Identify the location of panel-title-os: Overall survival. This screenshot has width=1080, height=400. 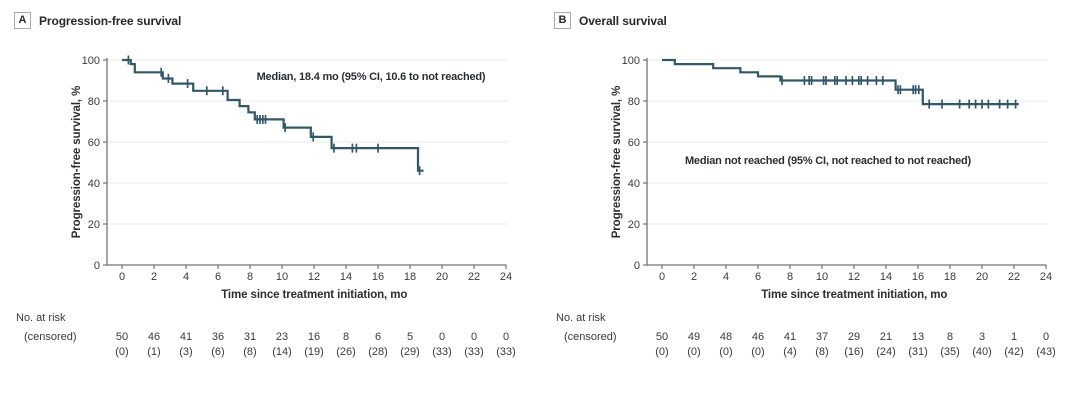
(623, 20).